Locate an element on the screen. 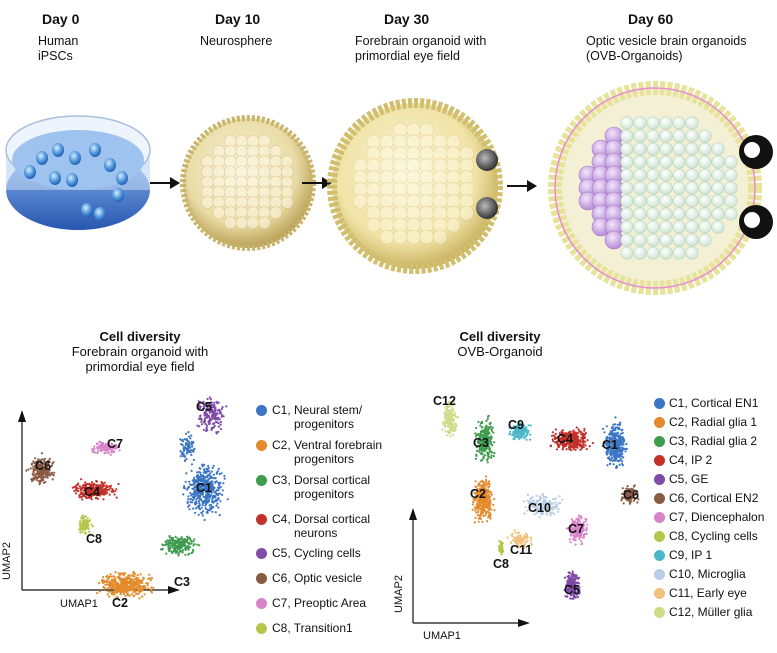 The image size is (777, 653). right-ylabel: UMAP2 is located at coordinates (398, 594).